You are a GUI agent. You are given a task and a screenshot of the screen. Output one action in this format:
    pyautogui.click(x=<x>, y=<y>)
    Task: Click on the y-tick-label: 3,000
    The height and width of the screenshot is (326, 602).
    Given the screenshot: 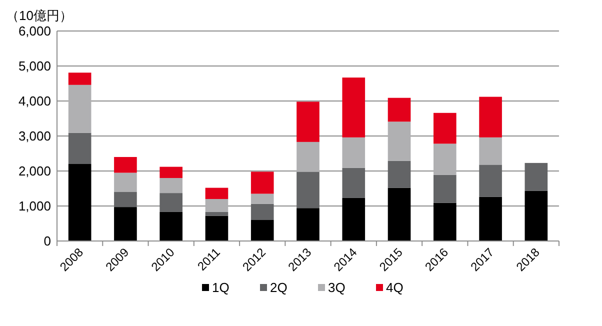 What is the action you would take?
    pyautogui.click(x=34, y=136)
    